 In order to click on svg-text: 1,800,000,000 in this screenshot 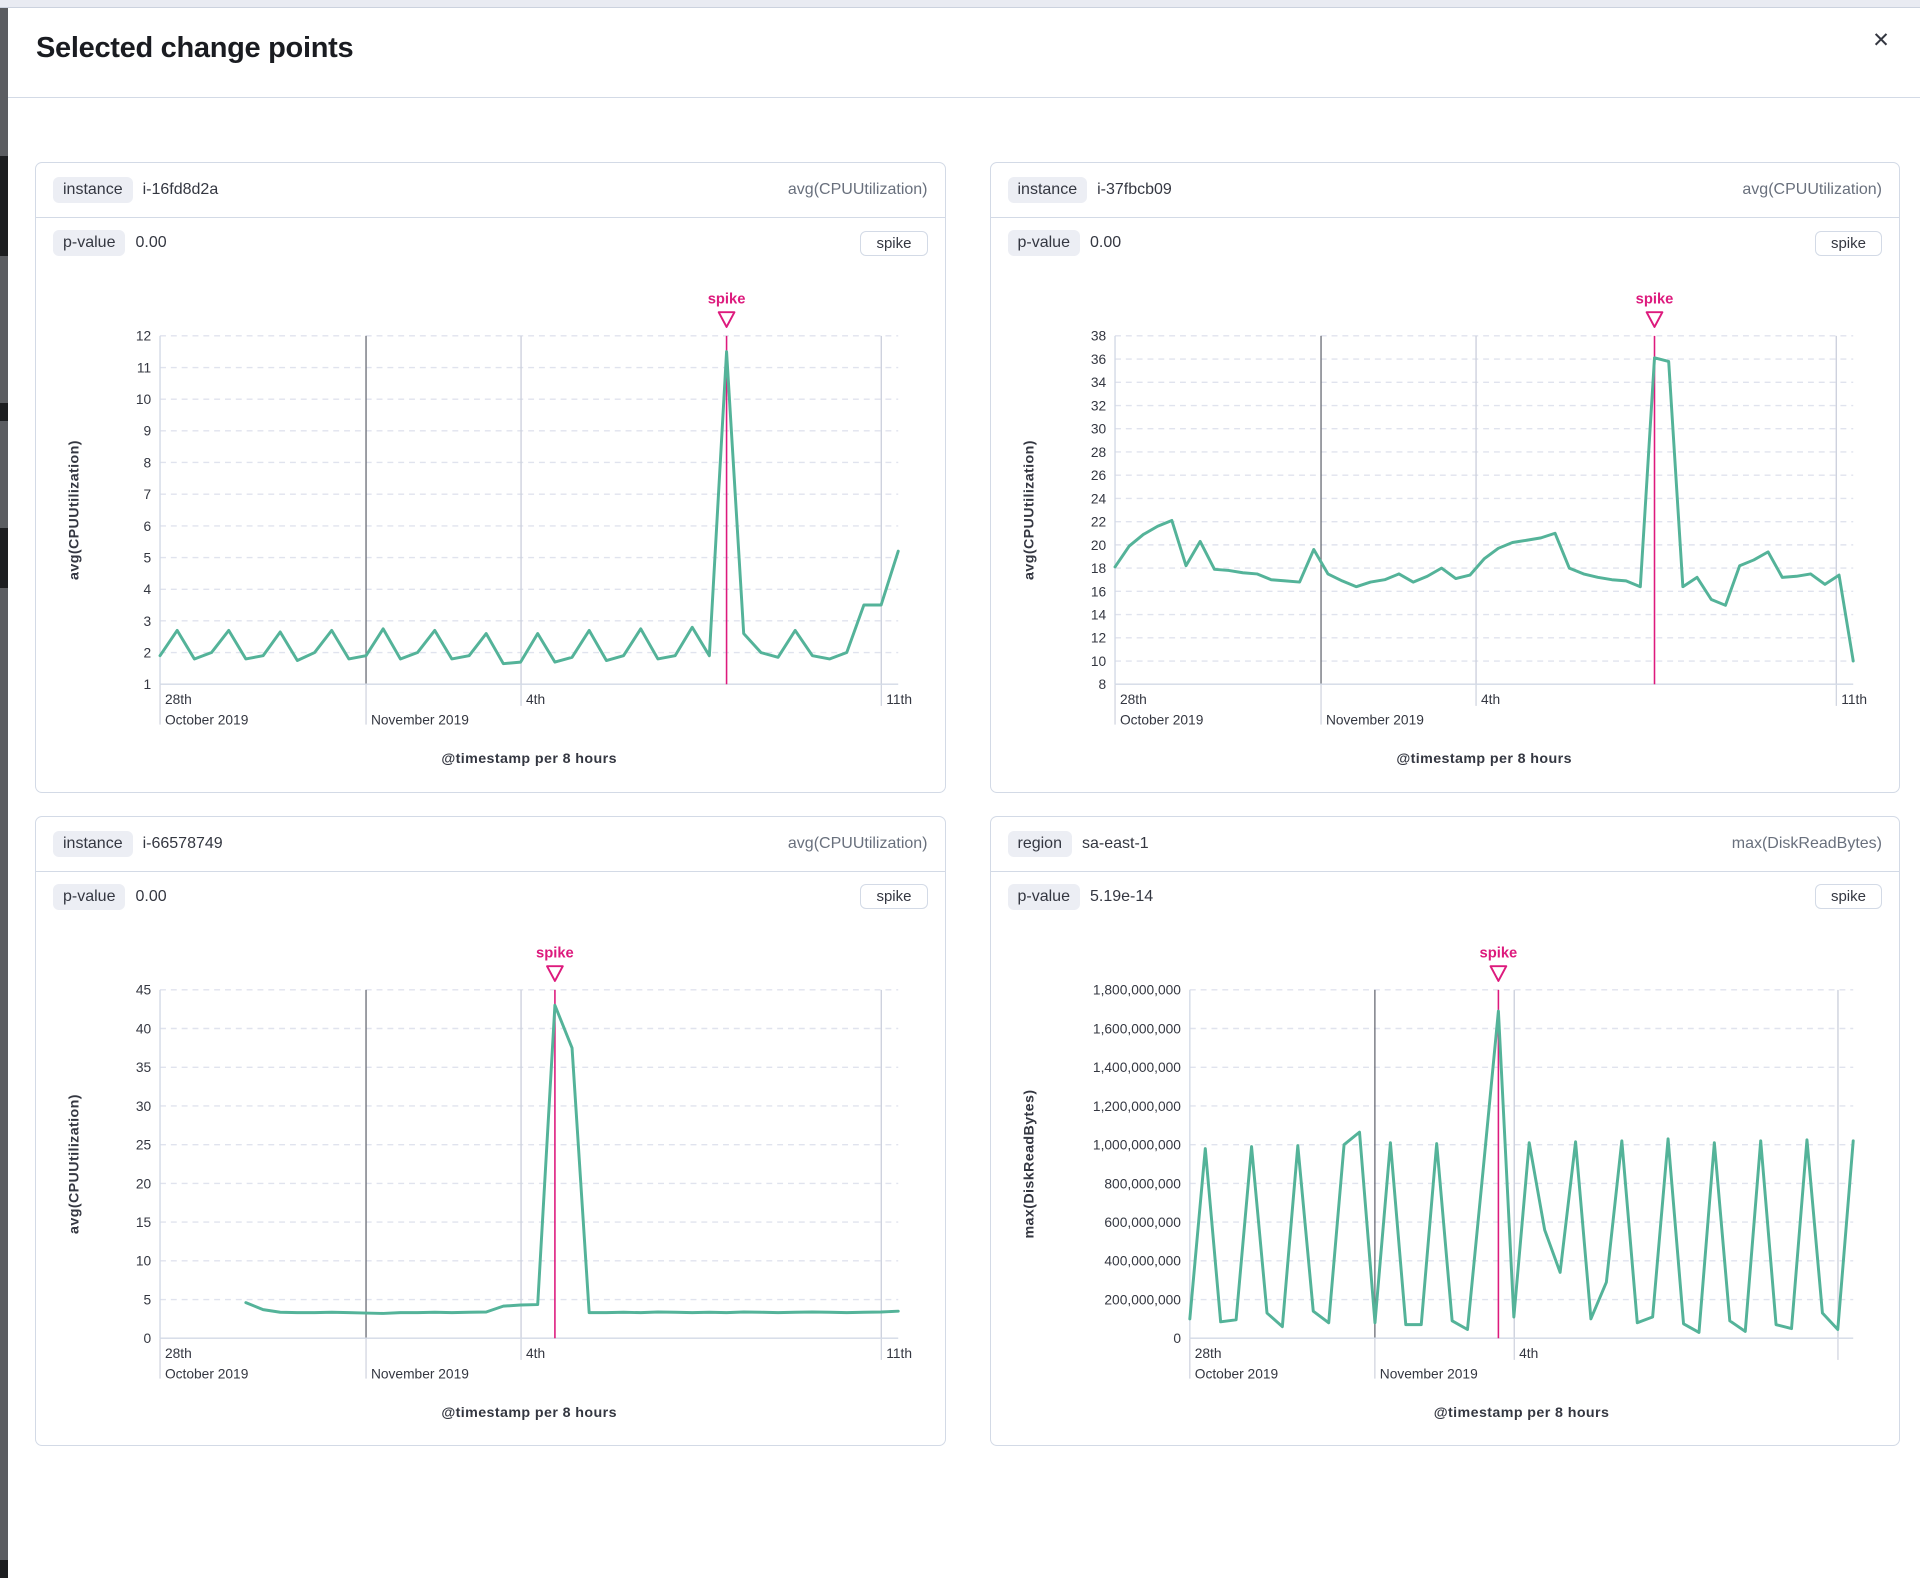, I will do `click(1136, 989)`.